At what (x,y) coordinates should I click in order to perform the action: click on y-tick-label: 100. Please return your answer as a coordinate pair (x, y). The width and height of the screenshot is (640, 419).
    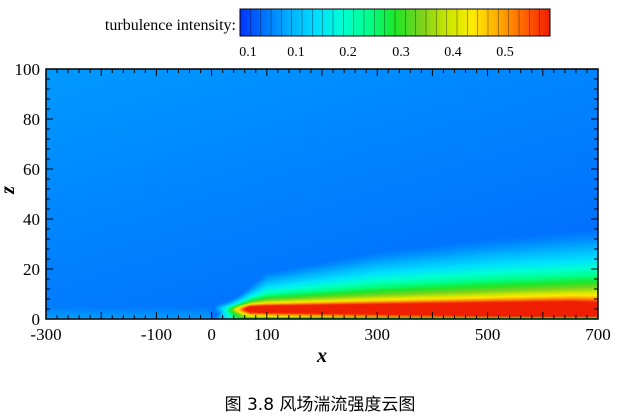
    Looking at the image, I should click on (28, 69).